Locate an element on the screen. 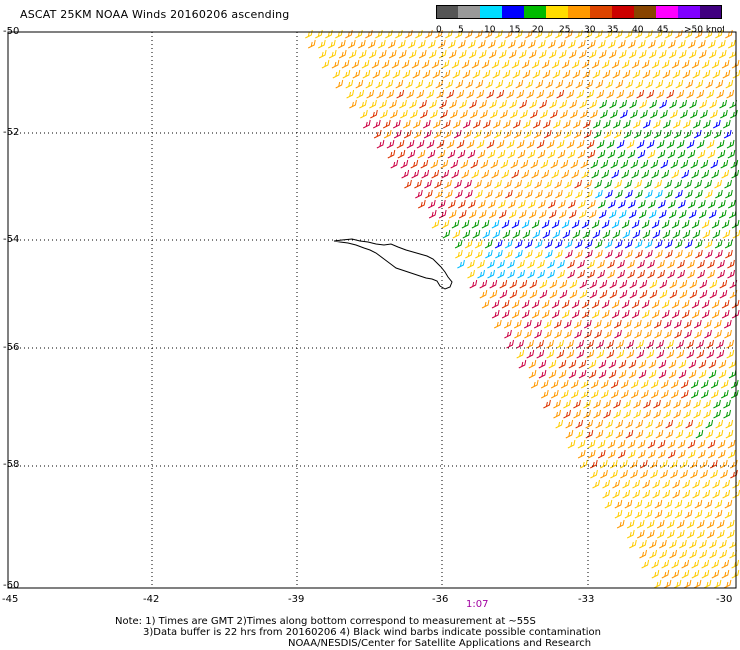 Image resolution: width=740 pixels, height=650 pixels. map-title: ASCAT 25KM NOAA Winds 20160206 ascending is located at coordinates (155, 14).